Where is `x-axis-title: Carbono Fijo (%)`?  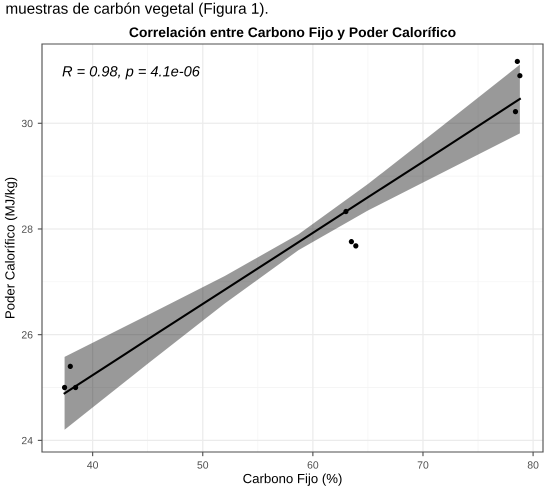 x-axis-title: Carbono Fijo (%) is located at coordinates (292, 480).